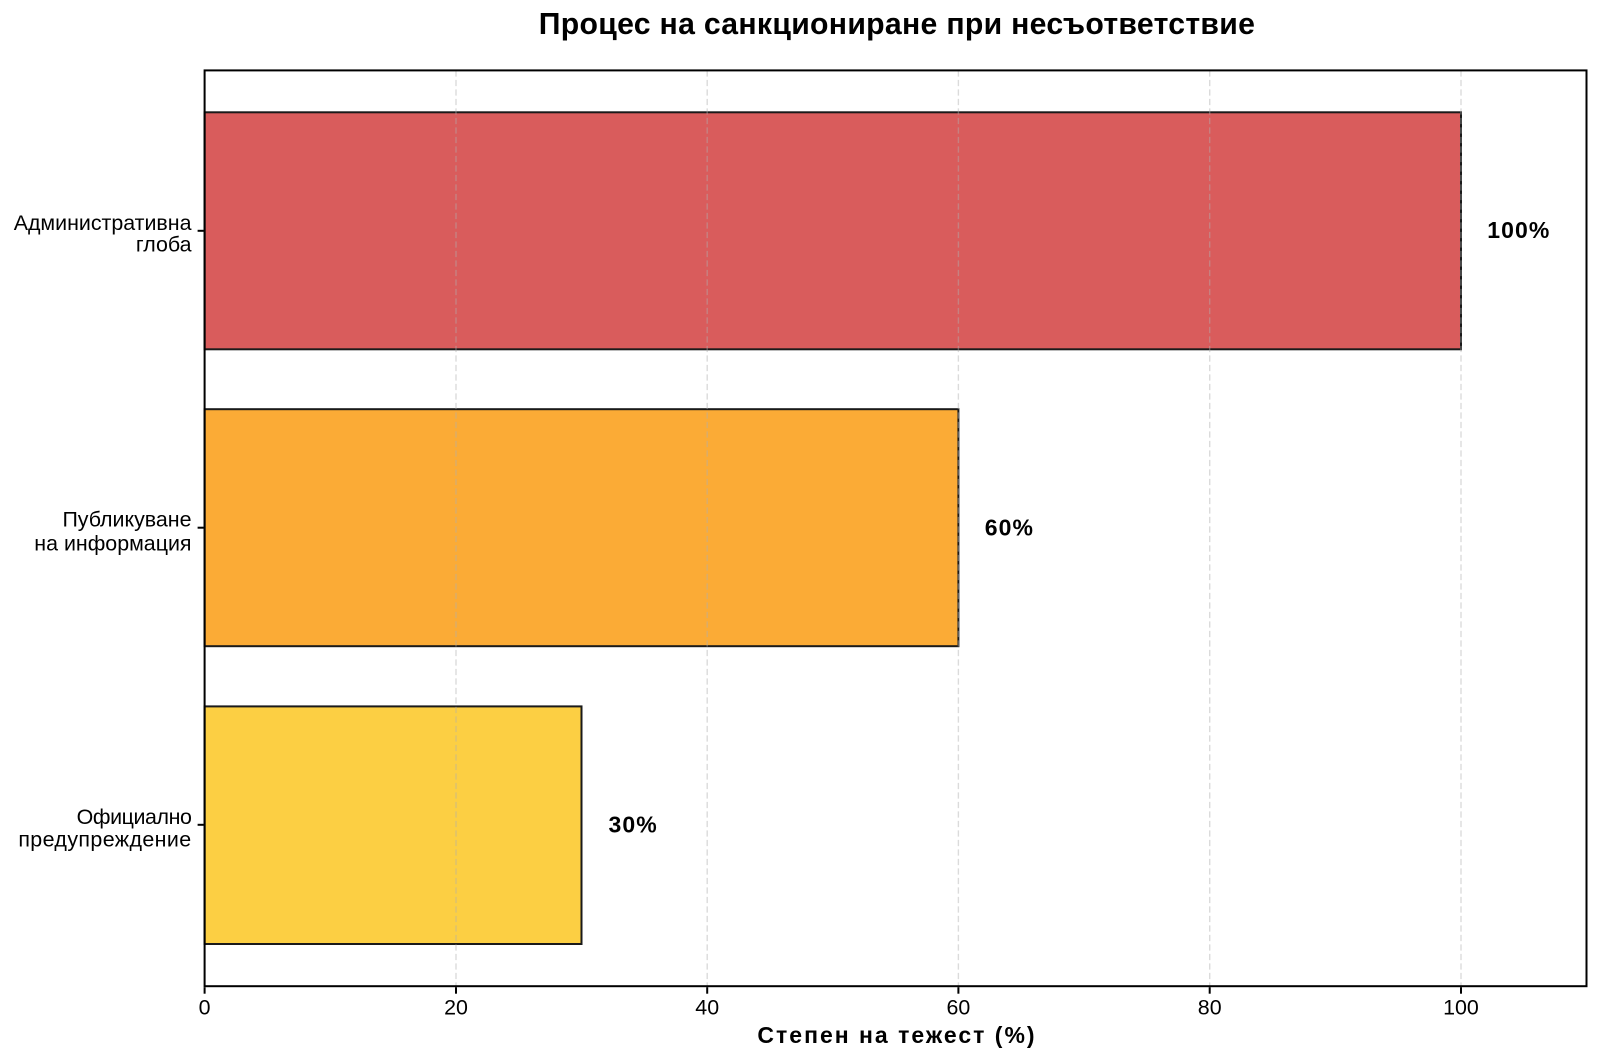  What do you see at coordinates (1009, 528) in the screenshot?
I see `svg-text: 60%` at bounding box center [1009, 528].